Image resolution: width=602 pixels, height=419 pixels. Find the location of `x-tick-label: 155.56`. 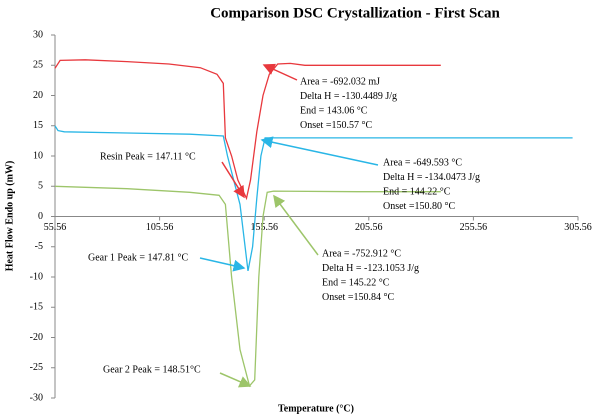

x-tick-label: 155.56 is located at coordinates (264, 227).